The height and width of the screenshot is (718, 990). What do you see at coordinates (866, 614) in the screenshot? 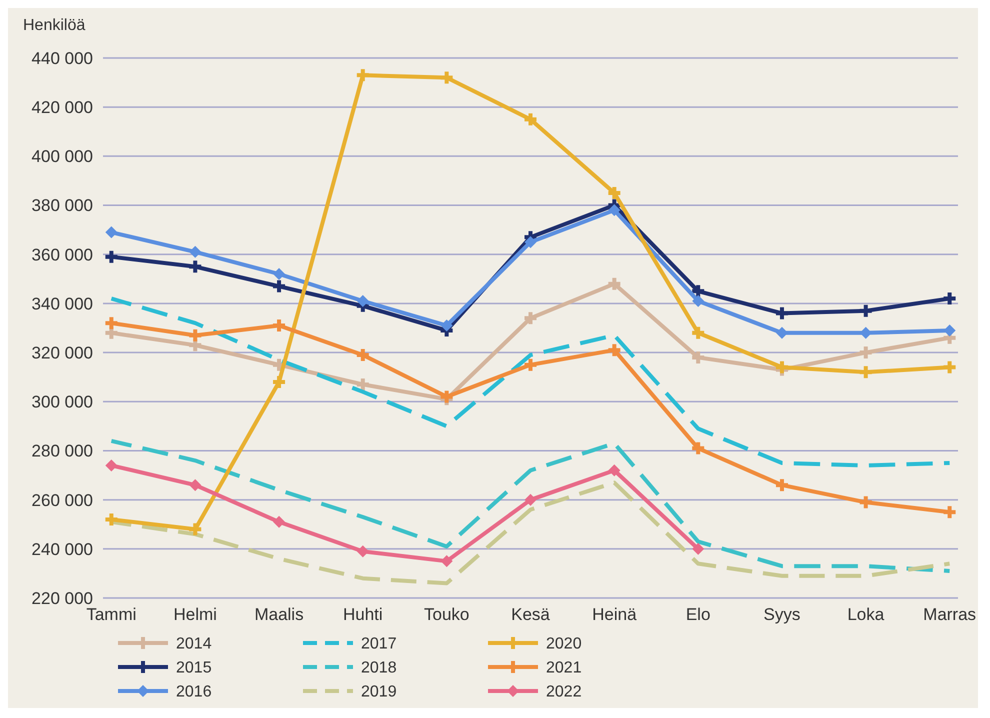
I see `x-tick-label: Loka` at bounding box center [866, 614].